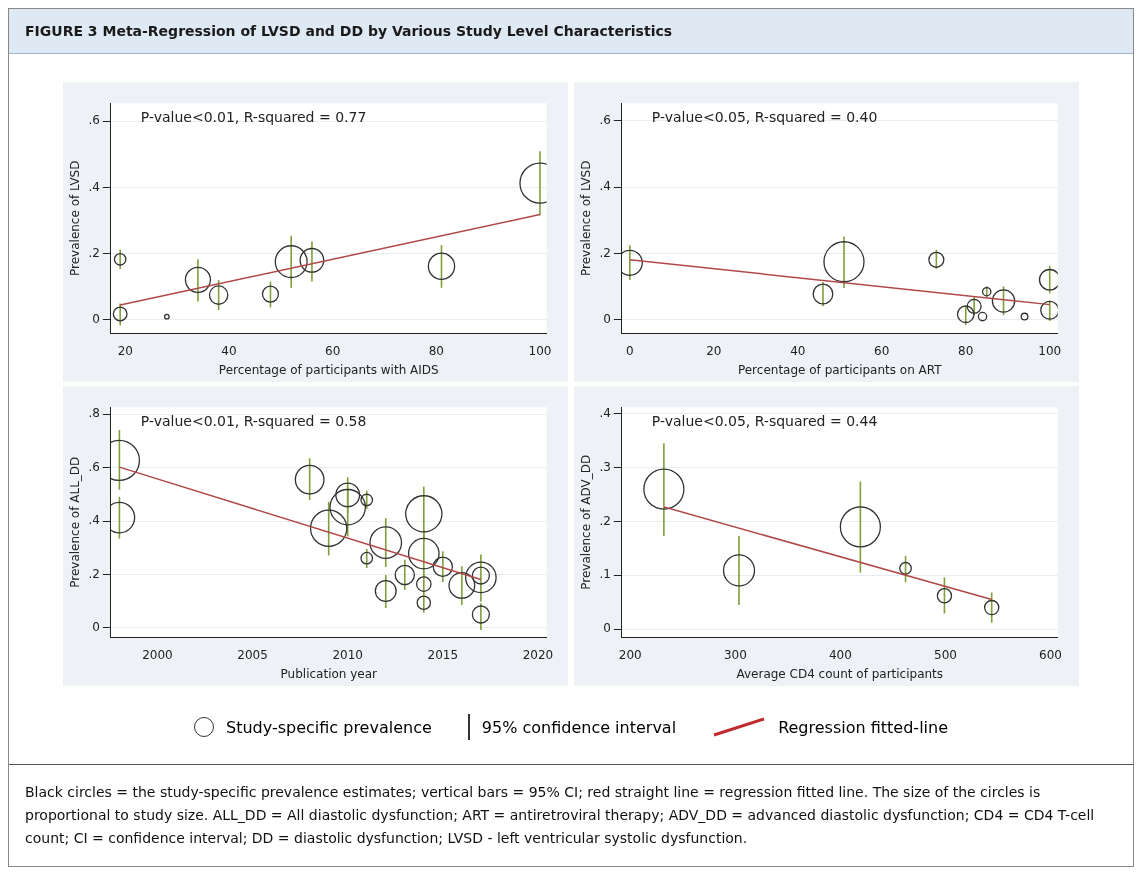 This screenshot has width=1142, height=888. I want to click on y-axis-title: Prevalence of ALL_DD, so click(75, 522).